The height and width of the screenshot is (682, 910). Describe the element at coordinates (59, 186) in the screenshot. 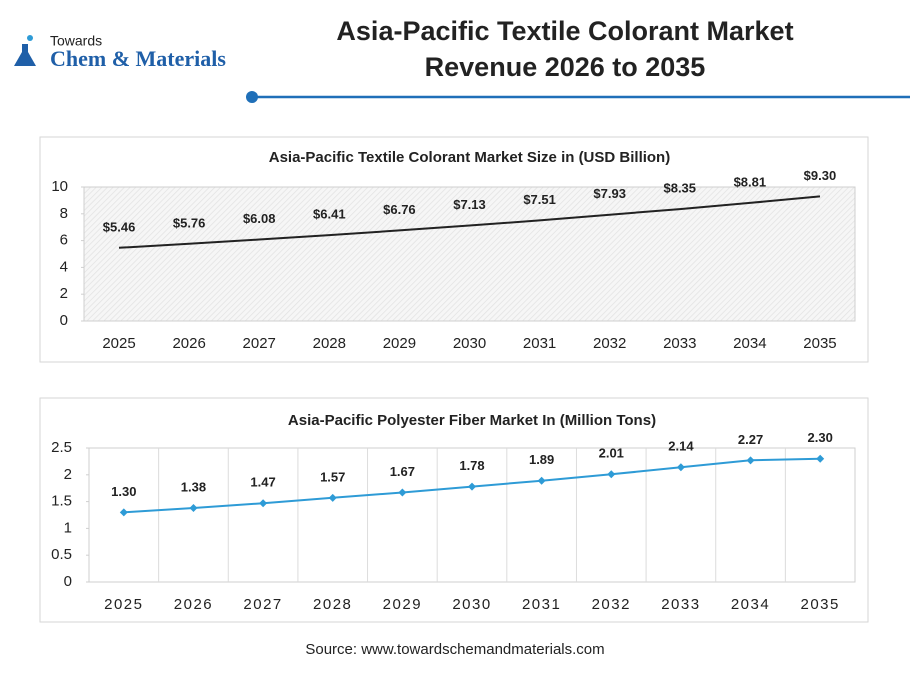

I see `y-tick-label: 10` at that location.